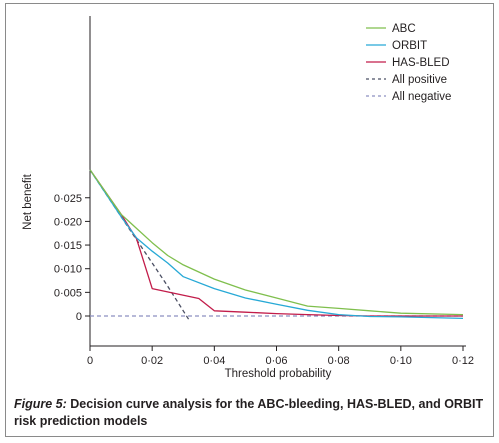 The image size is (499, 443). I want to click on x-tick-label: 0, so click(90, 361).